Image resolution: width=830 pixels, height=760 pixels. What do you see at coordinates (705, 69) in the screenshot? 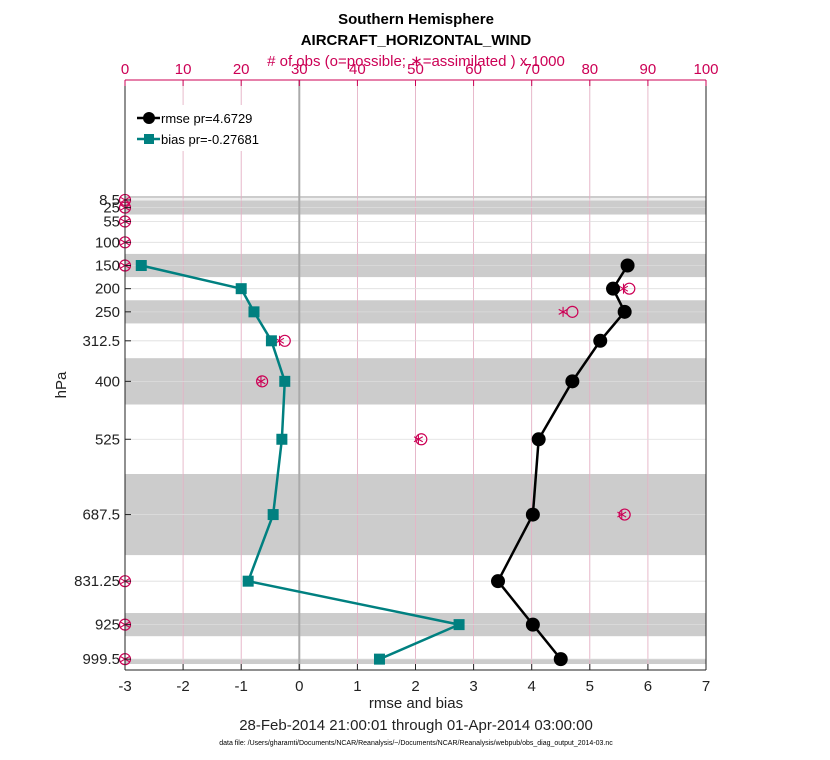
I see `top-tick-label: 100` at bounding box center [705, 69].